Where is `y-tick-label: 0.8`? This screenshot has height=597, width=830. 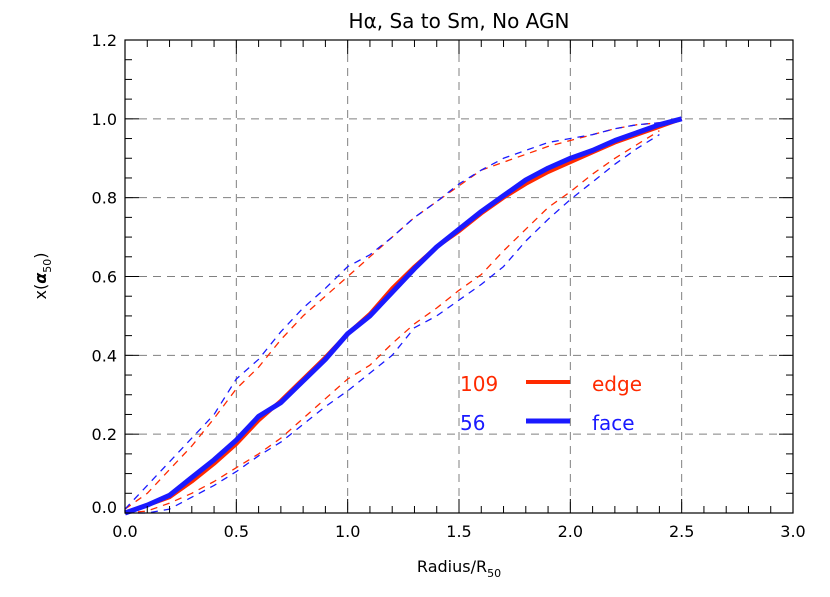
y-tick-label: 0.8 is located at coordinates (104, 198).